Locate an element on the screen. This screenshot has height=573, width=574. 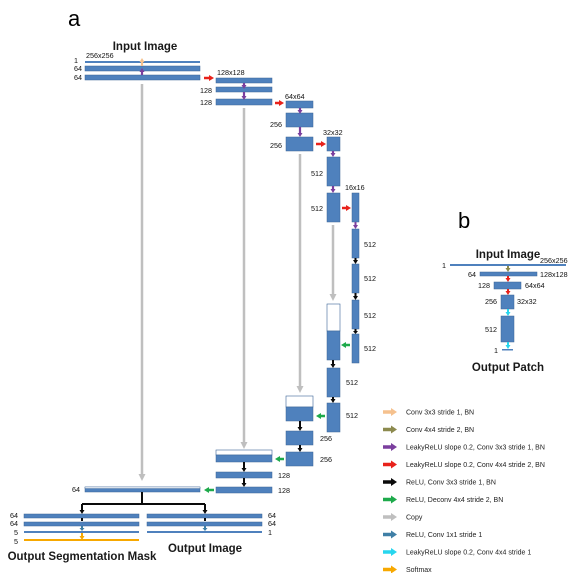
label-b-size1: 256x256 is located at coordinates (554, 260).